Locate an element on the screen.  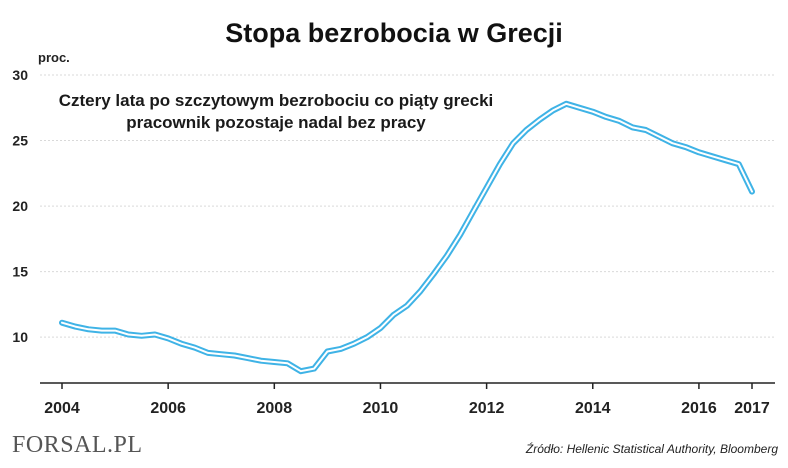
logo-text: FORSAL.PL is located at coordinates (77, 445).